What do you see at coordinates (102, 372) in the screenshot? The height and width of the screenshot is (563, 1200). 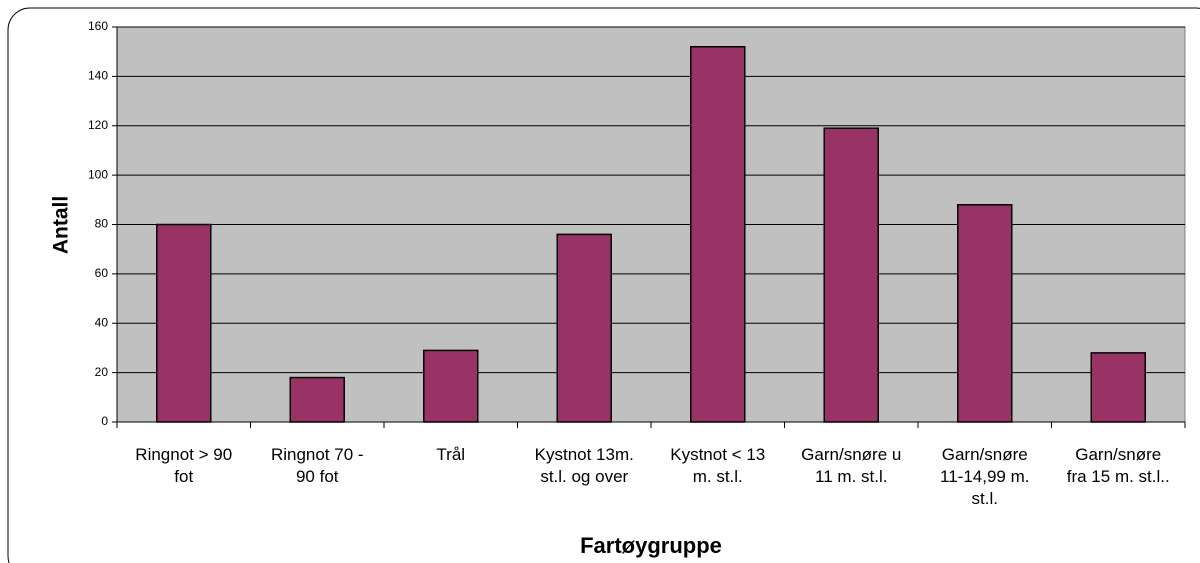 I see `y-tick-label: 20` at bounding box center [102, 372].